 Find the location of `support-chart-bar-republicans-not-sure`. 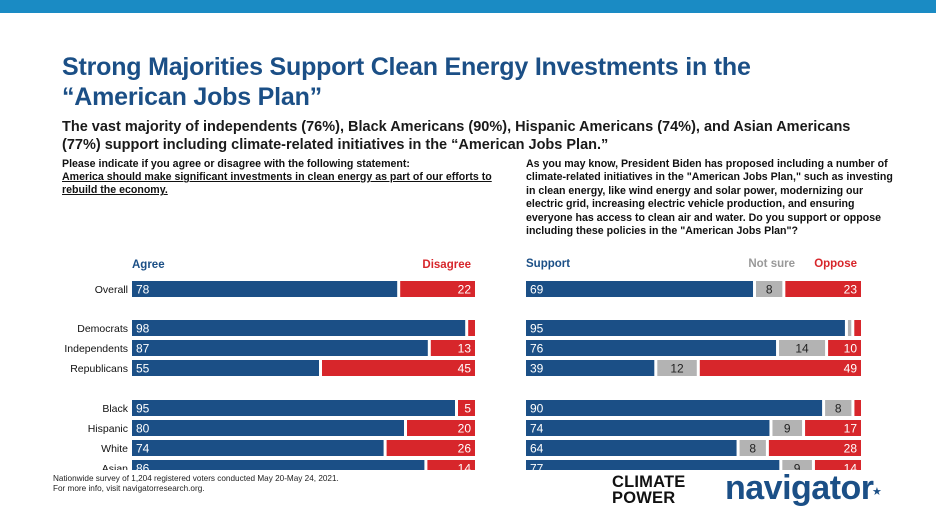

support-chart-bar-republicans-not-sure is located at coordinates (677, 368).